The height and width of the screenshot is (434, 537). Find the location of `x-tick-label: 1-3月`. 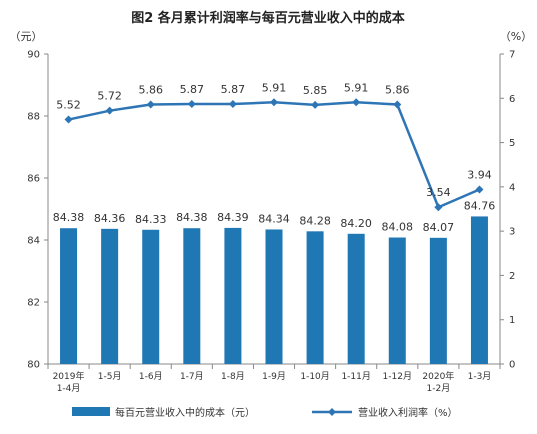

x-tick-label: 1-3月 is located at coordinates (480, 376).